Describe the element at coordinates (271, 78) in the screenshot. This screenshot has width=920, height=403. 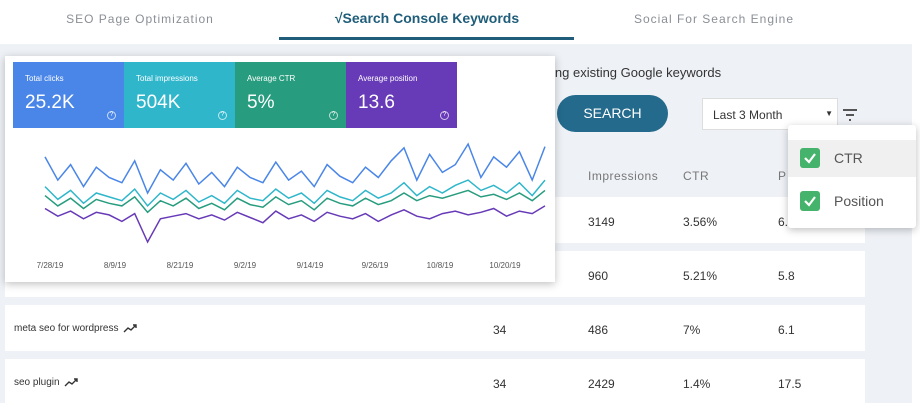
I see `tile-label: Average CTR` at that location.